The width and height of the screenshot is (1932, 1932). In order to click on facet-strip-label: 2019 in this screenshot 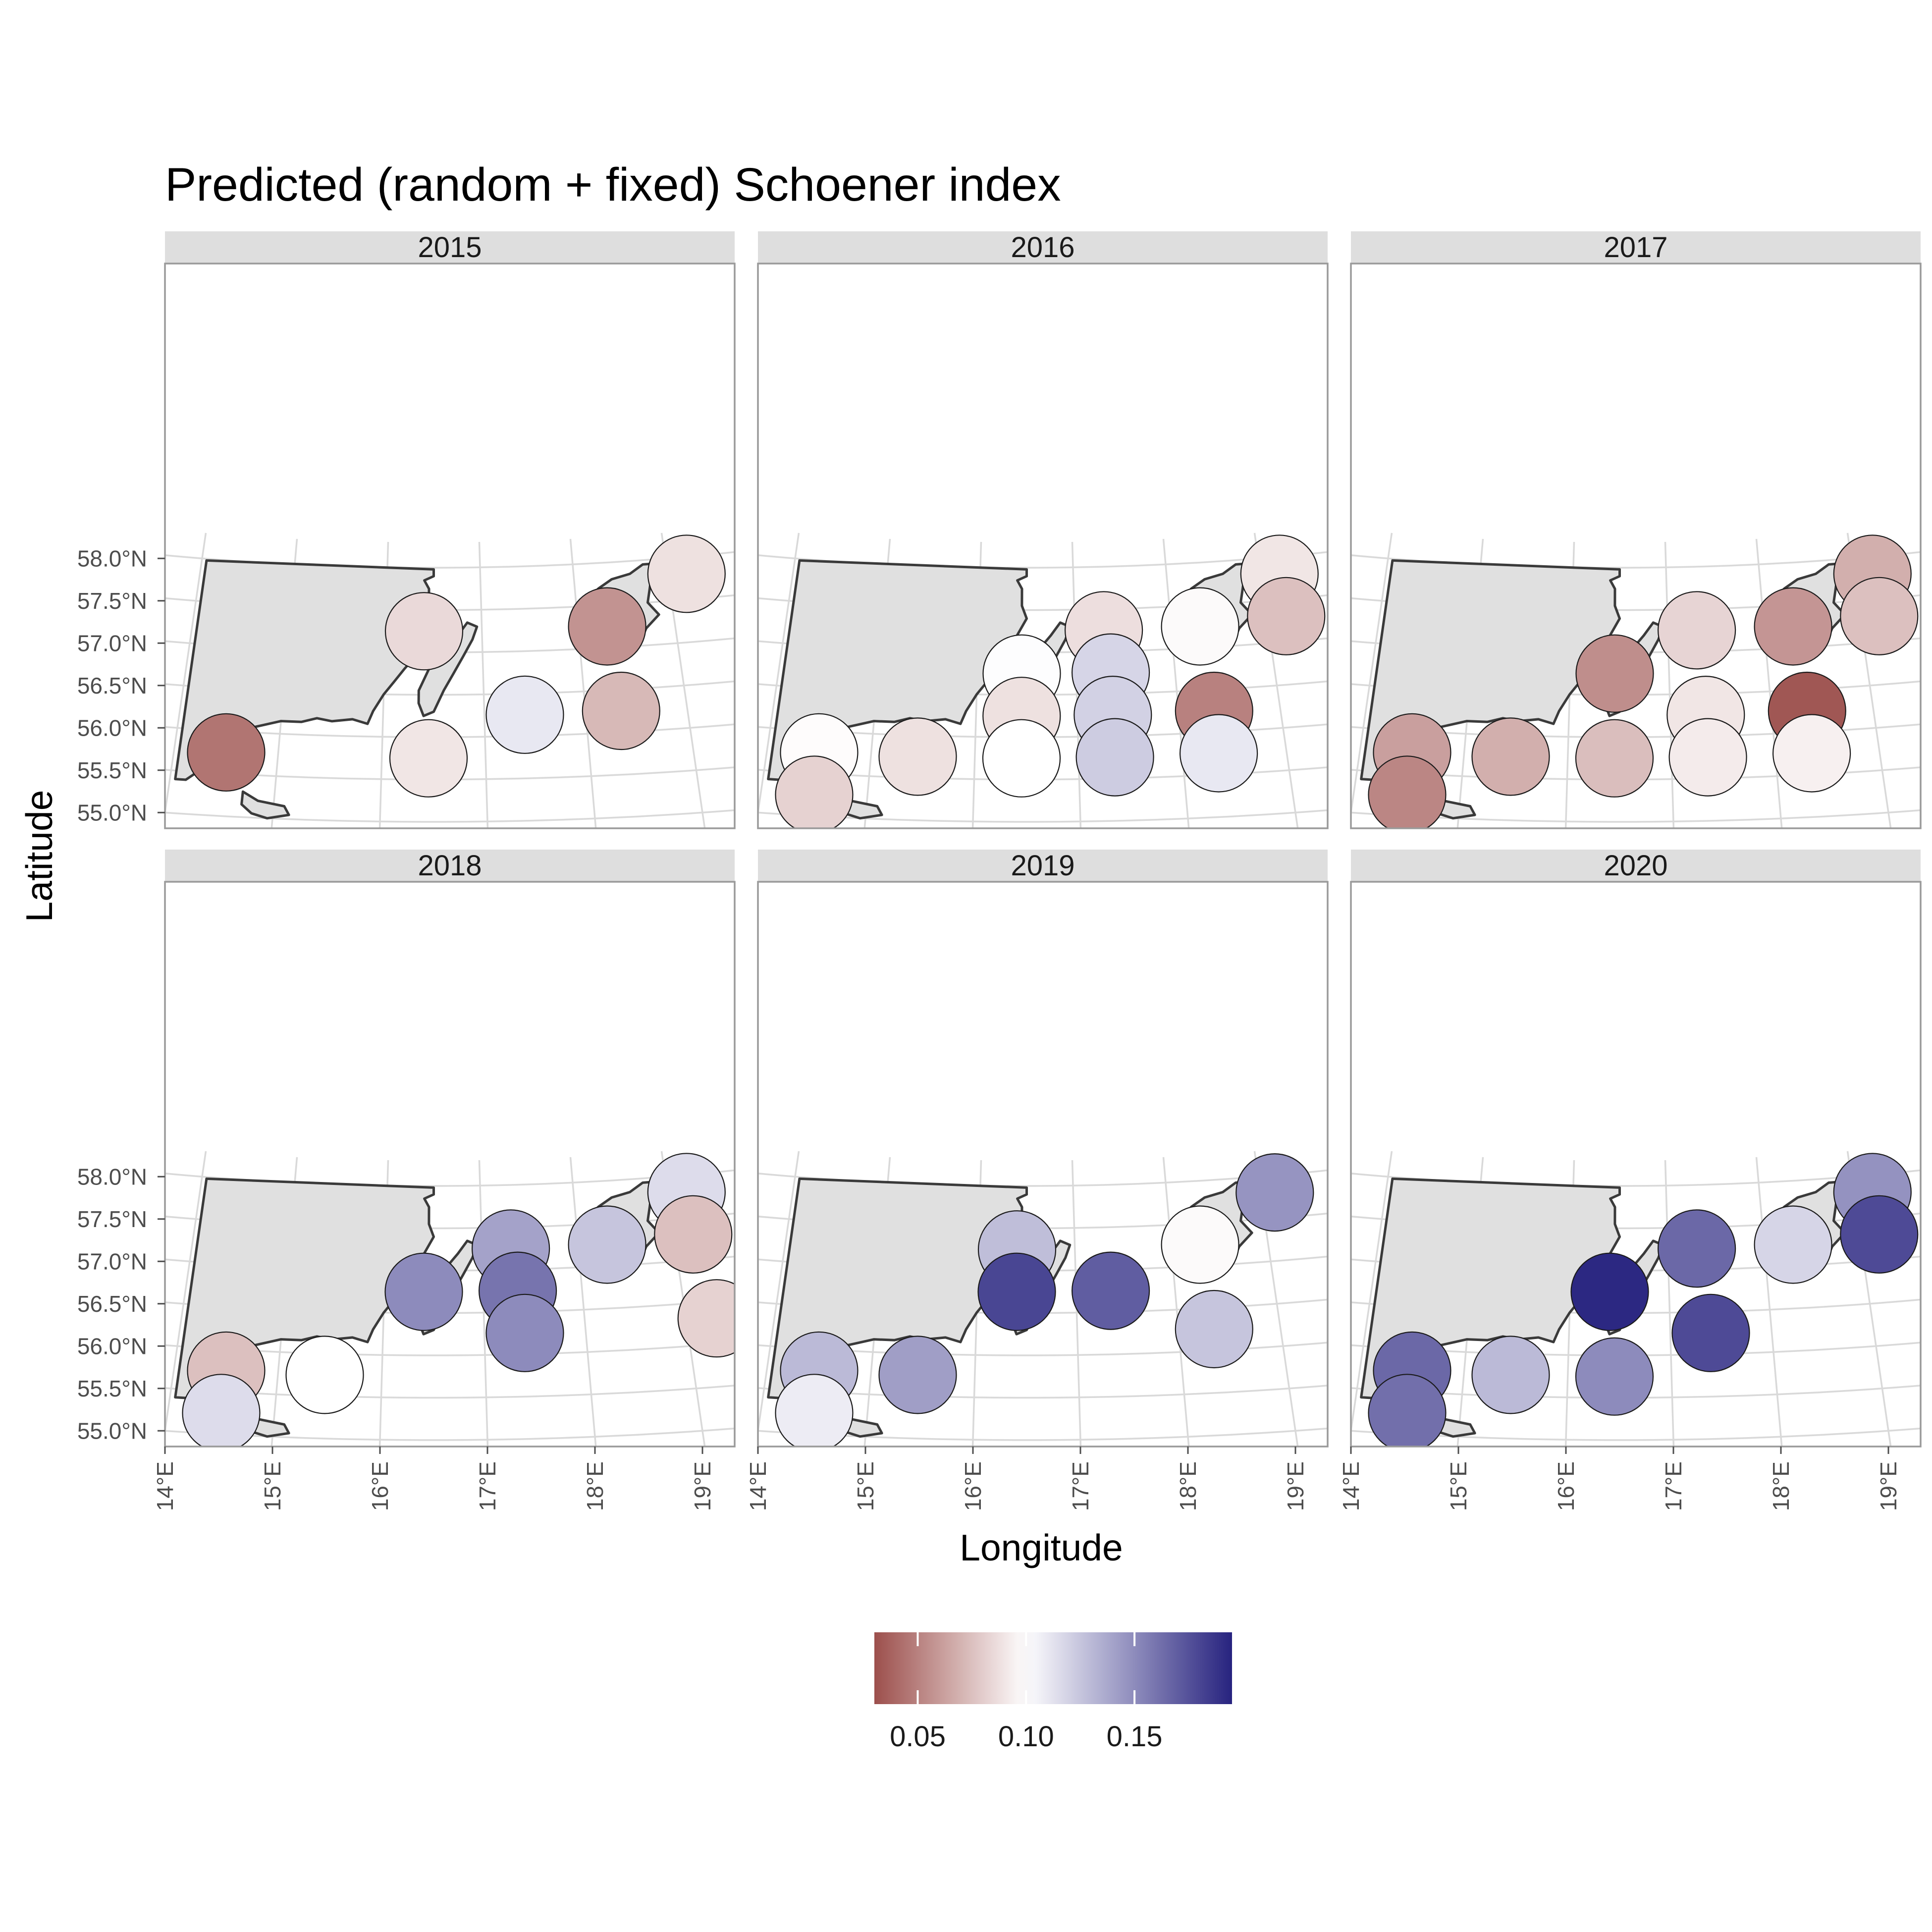, I will do `click(1042, 866)`.